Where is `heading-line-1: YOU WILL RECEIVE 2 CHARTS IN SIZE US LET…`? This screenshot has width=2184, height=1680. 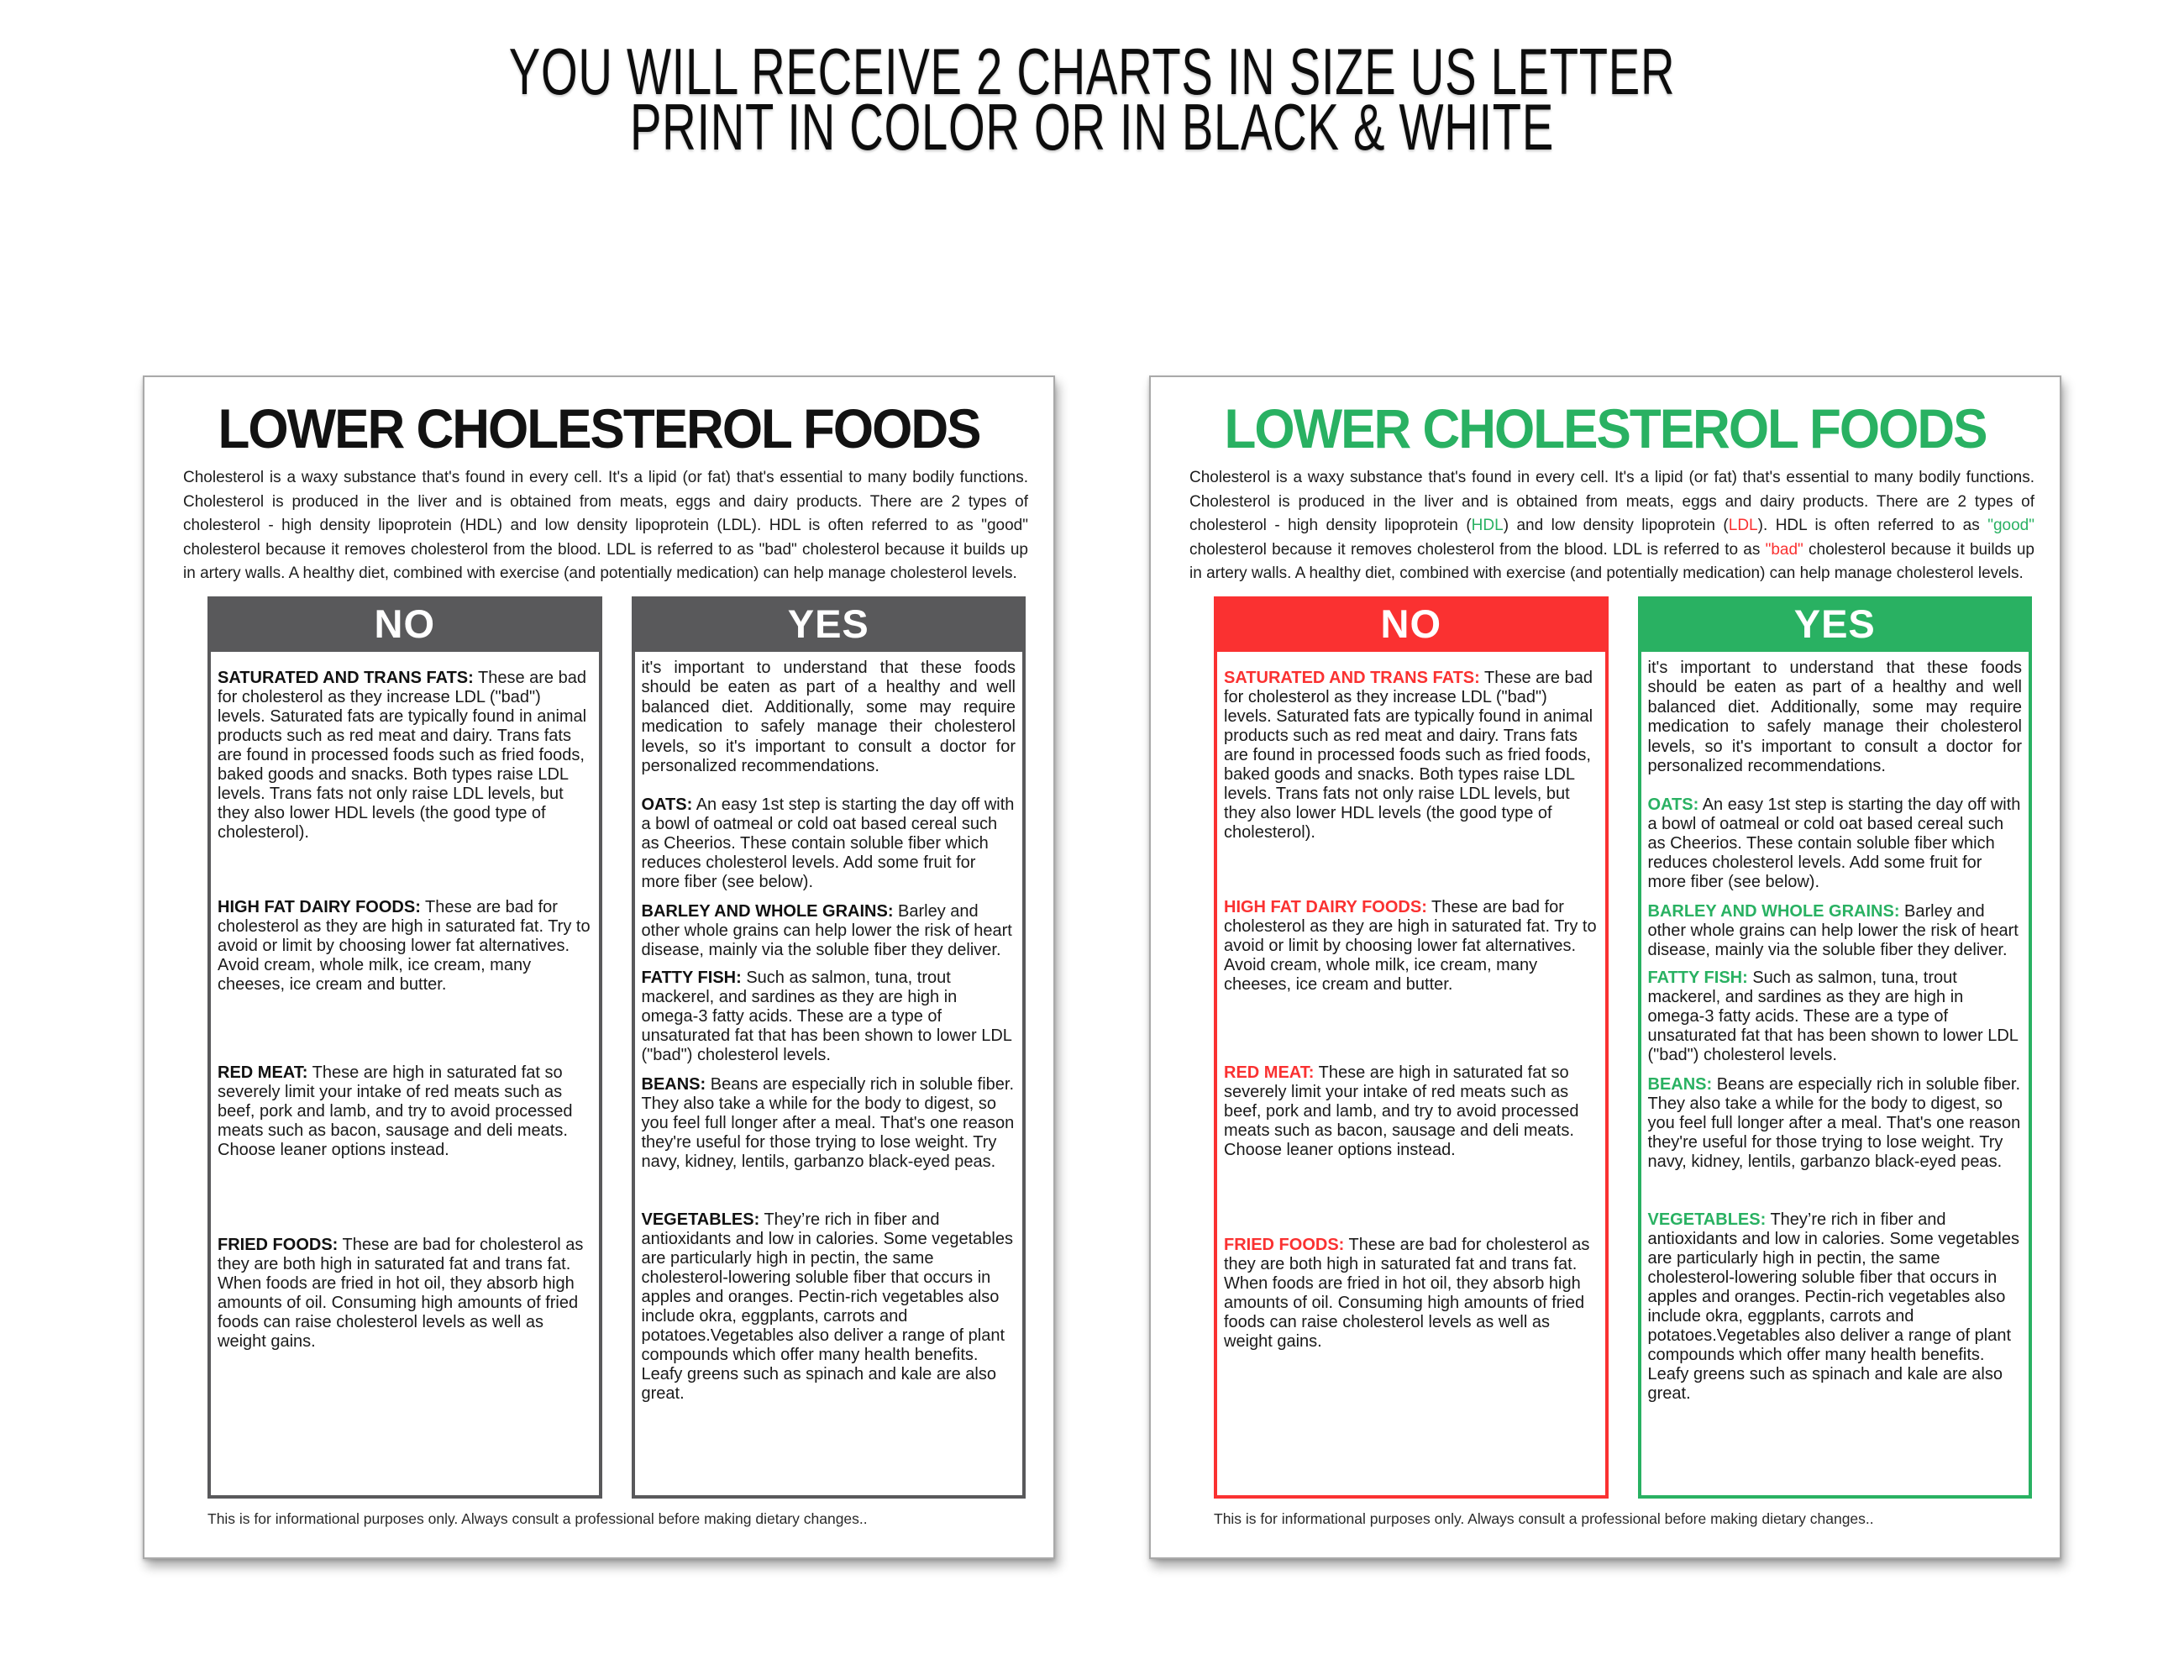
heading-line-1: YOU WILL RECEIVE 2 CHARTS IN SIZE US LET… is located at coordinates (1092, 71).